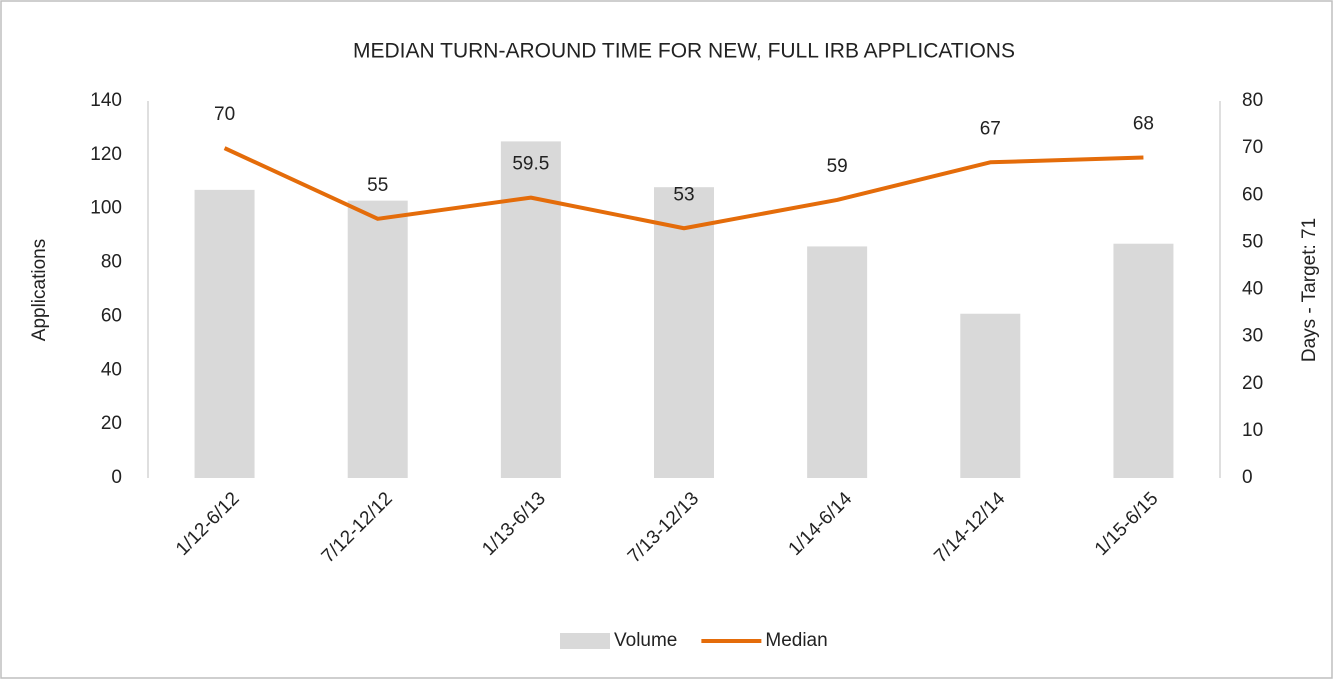  What do you see at coordinates (377, 185) in the screenshot?
I see `data-label: 55` at bounding box center [377, 185].